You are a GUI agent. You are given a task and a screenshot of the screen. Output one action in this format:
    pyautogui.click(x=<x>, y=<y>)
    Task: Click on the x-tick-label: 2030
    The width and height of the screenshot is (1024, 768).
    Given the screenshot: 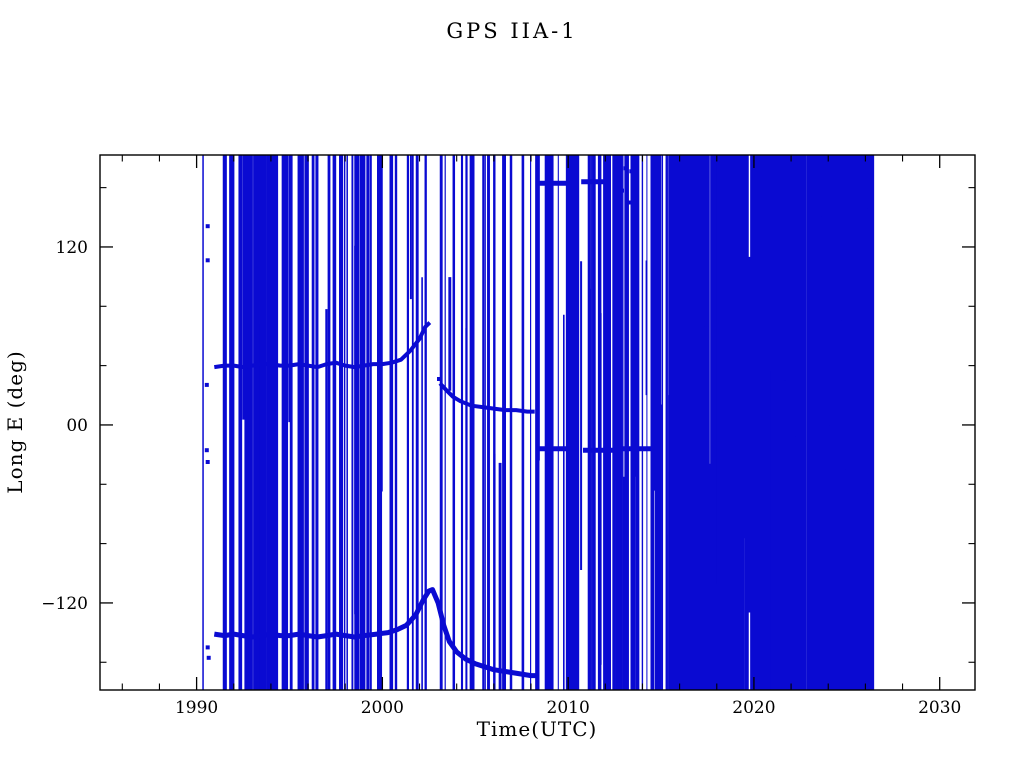 What is the action you would take?
    pyautogui.click(x=939, y=708)
    